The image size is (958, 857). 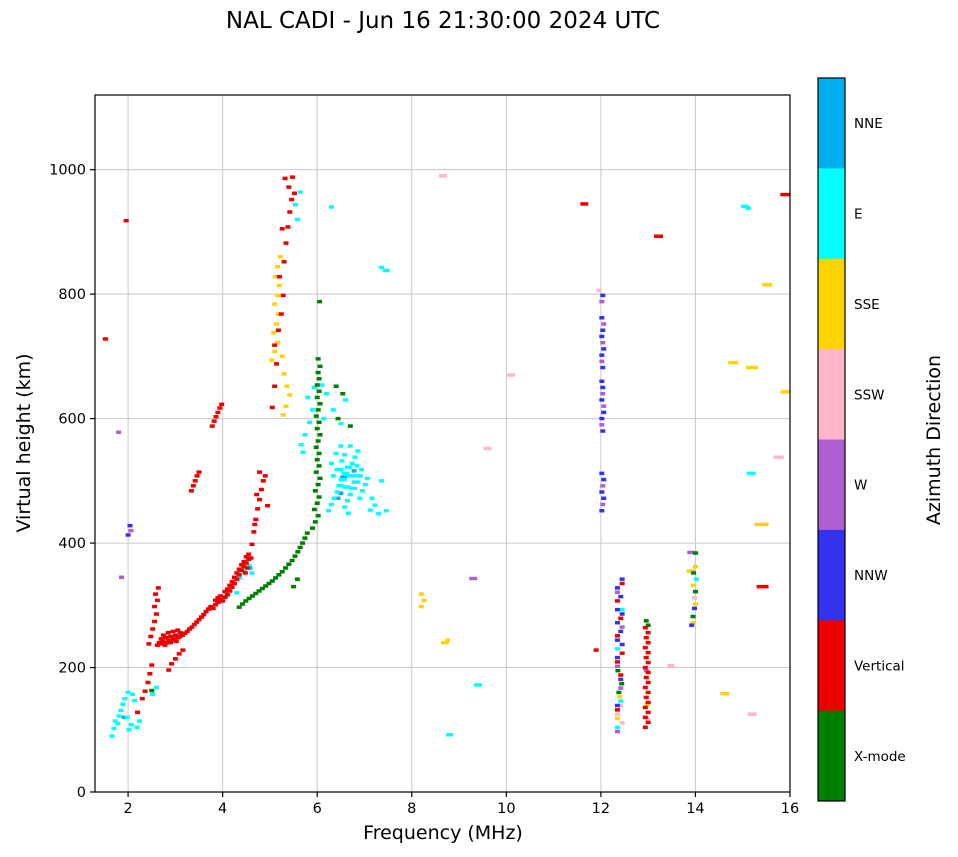 What do you see at coordinates (443, 833) in the screenshot?
I see `x-axis-label: Frequency (MHz)` at bounding box center [443, 833].